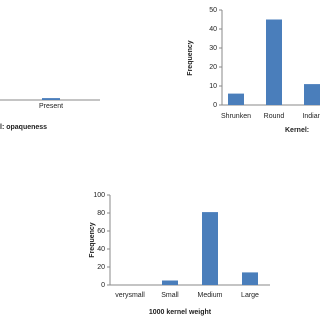 The width and height of the screenshot is (320, 320). What do you see at coordinates (213, 86) in the screenshot?
I see `y-tick-label: 10` at bounding box center [213, 86].